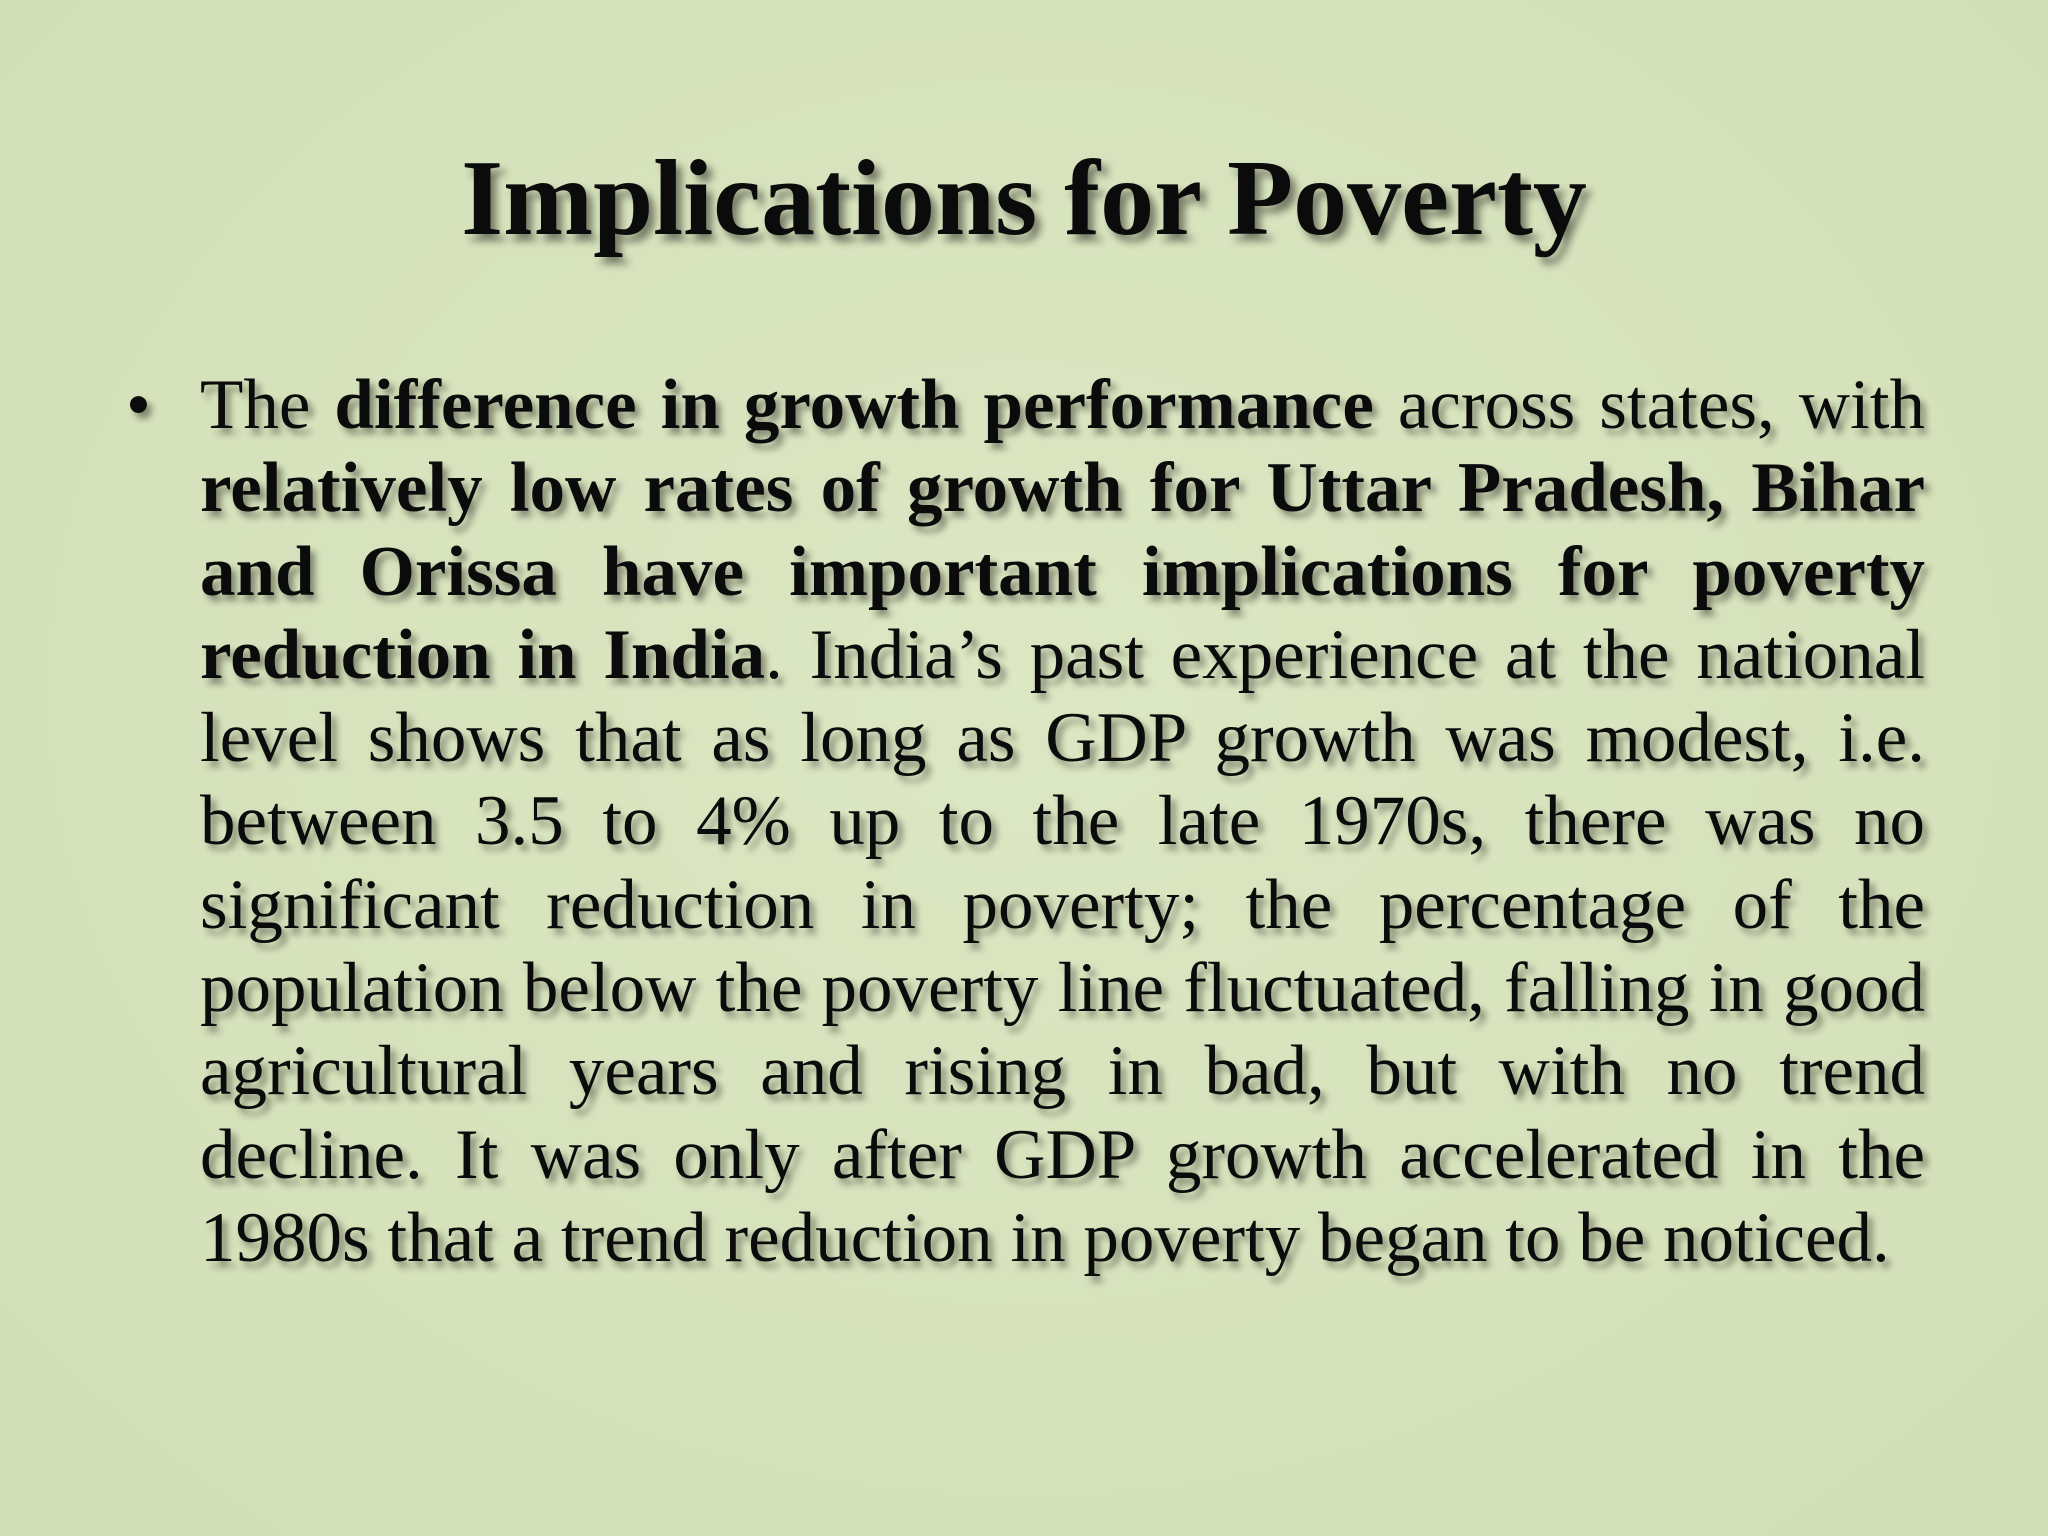 Image resolution: width=2048 pixels, height=1536 pixels. What do you see at coordinates (1024, 198) in the screenshot?
I see `slide-title: Implications for Poverty` at bounding box center [1024, 198].